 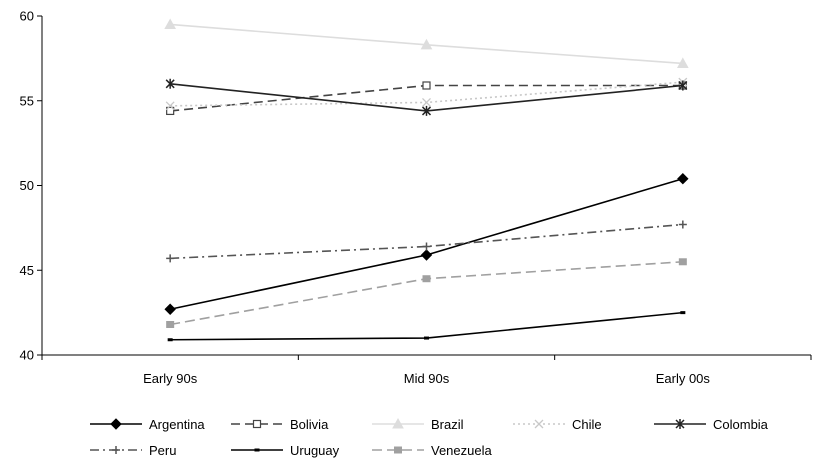 What do you see at coordinates (257, 424) in the screenshot?
I see `legend-marker-bolivia` at bounding box center [257, 424].